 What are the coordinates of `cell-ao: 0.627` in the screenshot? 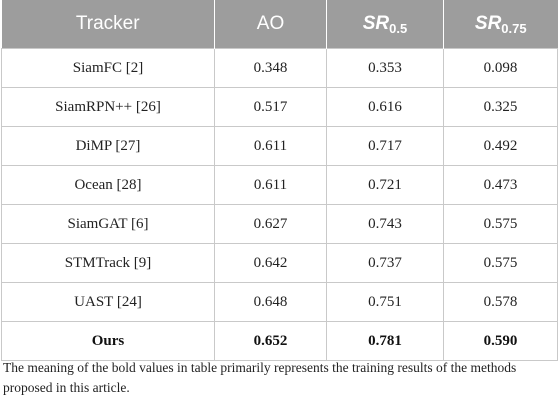 It's located at (270, 224).